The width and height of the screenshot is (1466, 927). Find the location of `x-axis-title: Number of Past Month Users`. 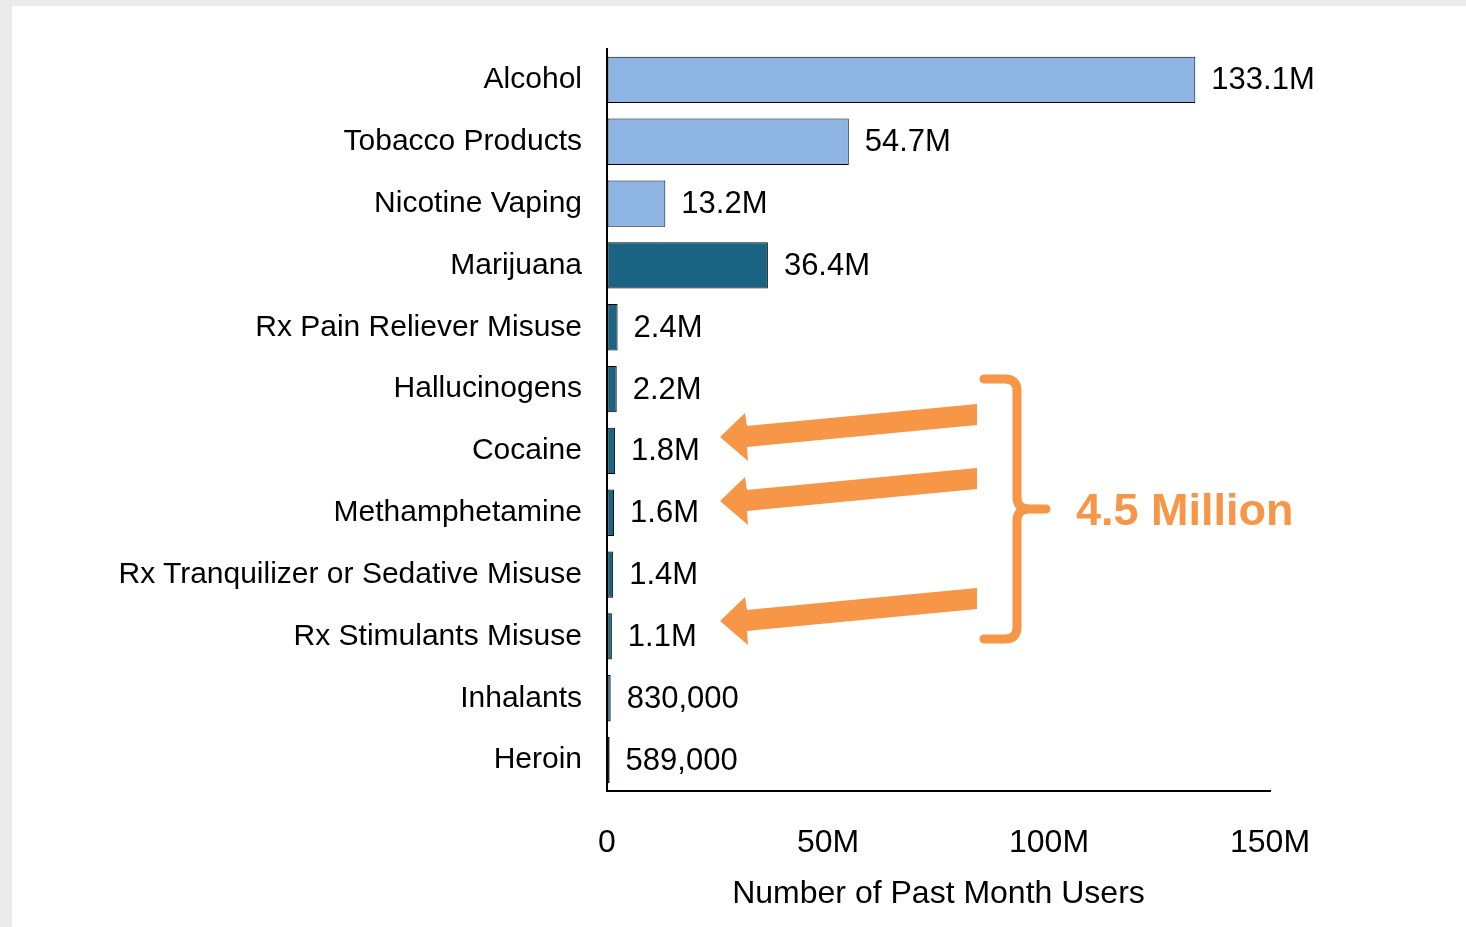

x-axis-title: Number of Past Month Users is located at coordinates (938, 891).